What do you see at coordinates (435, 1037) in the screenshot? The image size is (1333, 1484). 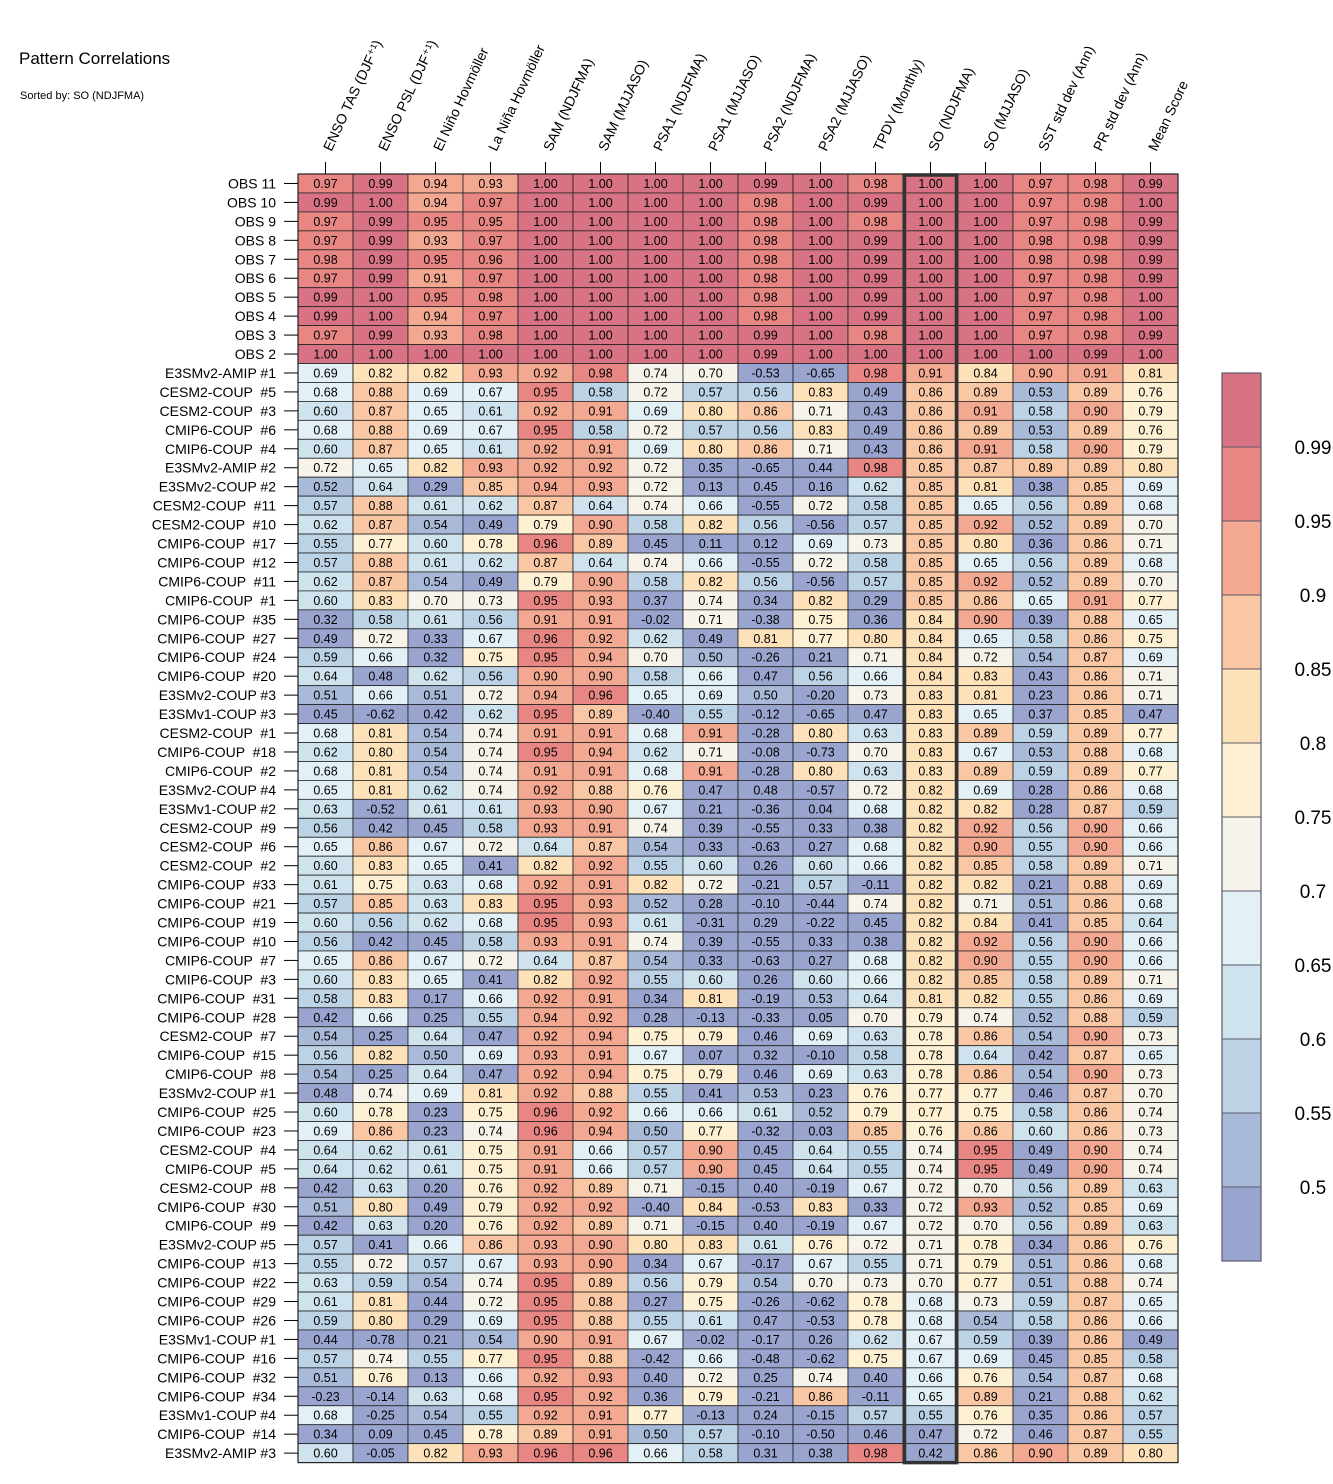 I see `cell-value-label: 0.64` at bounding box center [435, 1037].